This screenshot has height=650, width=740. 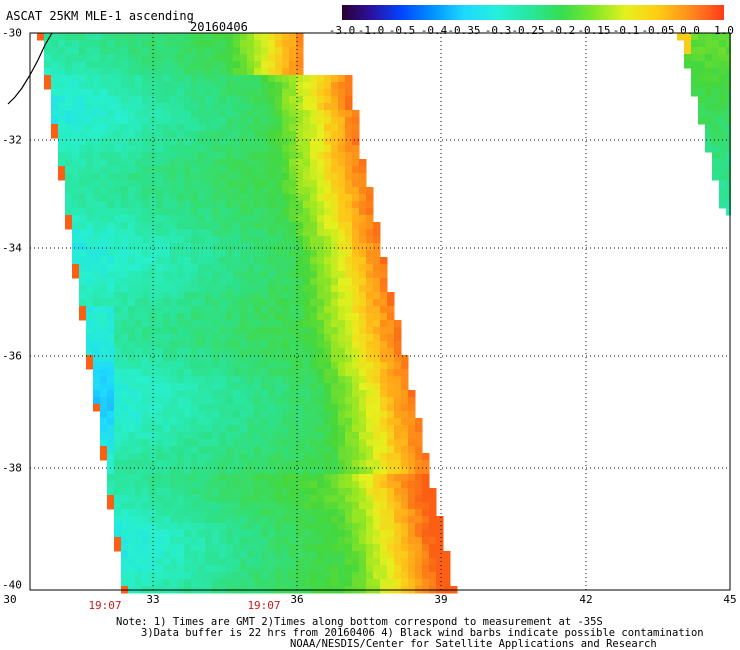 What do you see at coordinates (724, 30) in the screenshot?
I see `colorbar-tick-label: 1.0` at bounding box center [724, 30].